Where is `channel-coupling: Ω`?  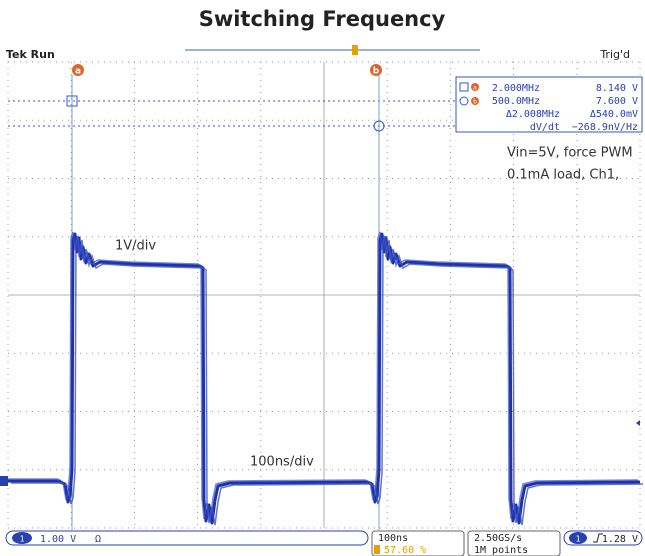 channel-coupling: Ω is located at coordinates (98, 539).